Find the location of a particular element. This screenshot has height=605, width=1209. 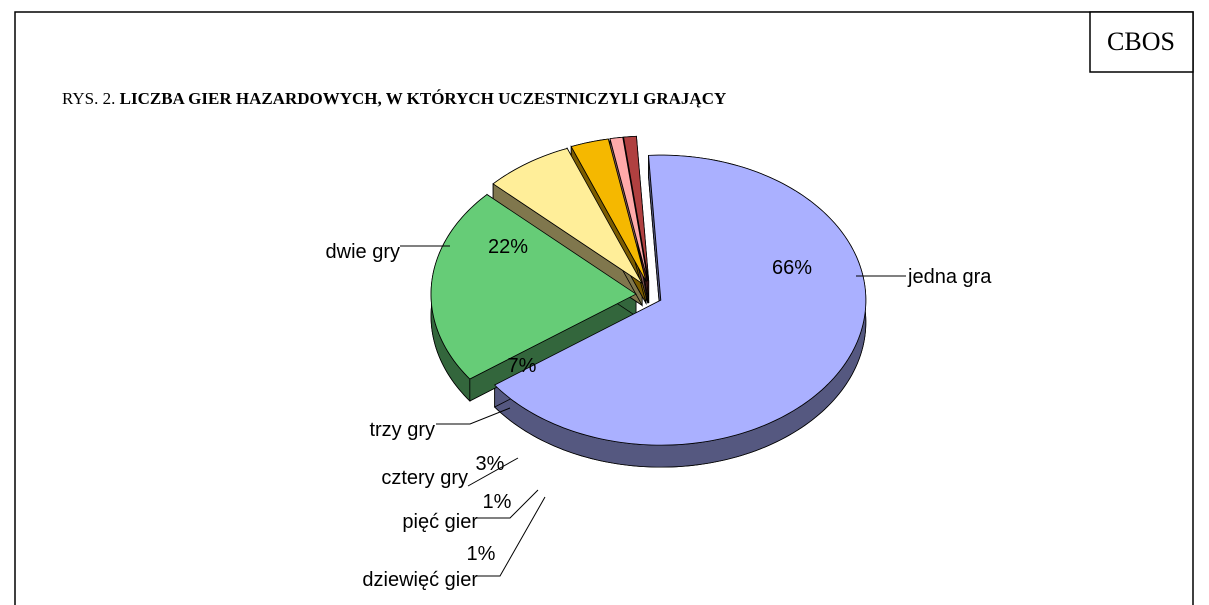

category-label: dziewięć gier is located at coordinates (420, 580).